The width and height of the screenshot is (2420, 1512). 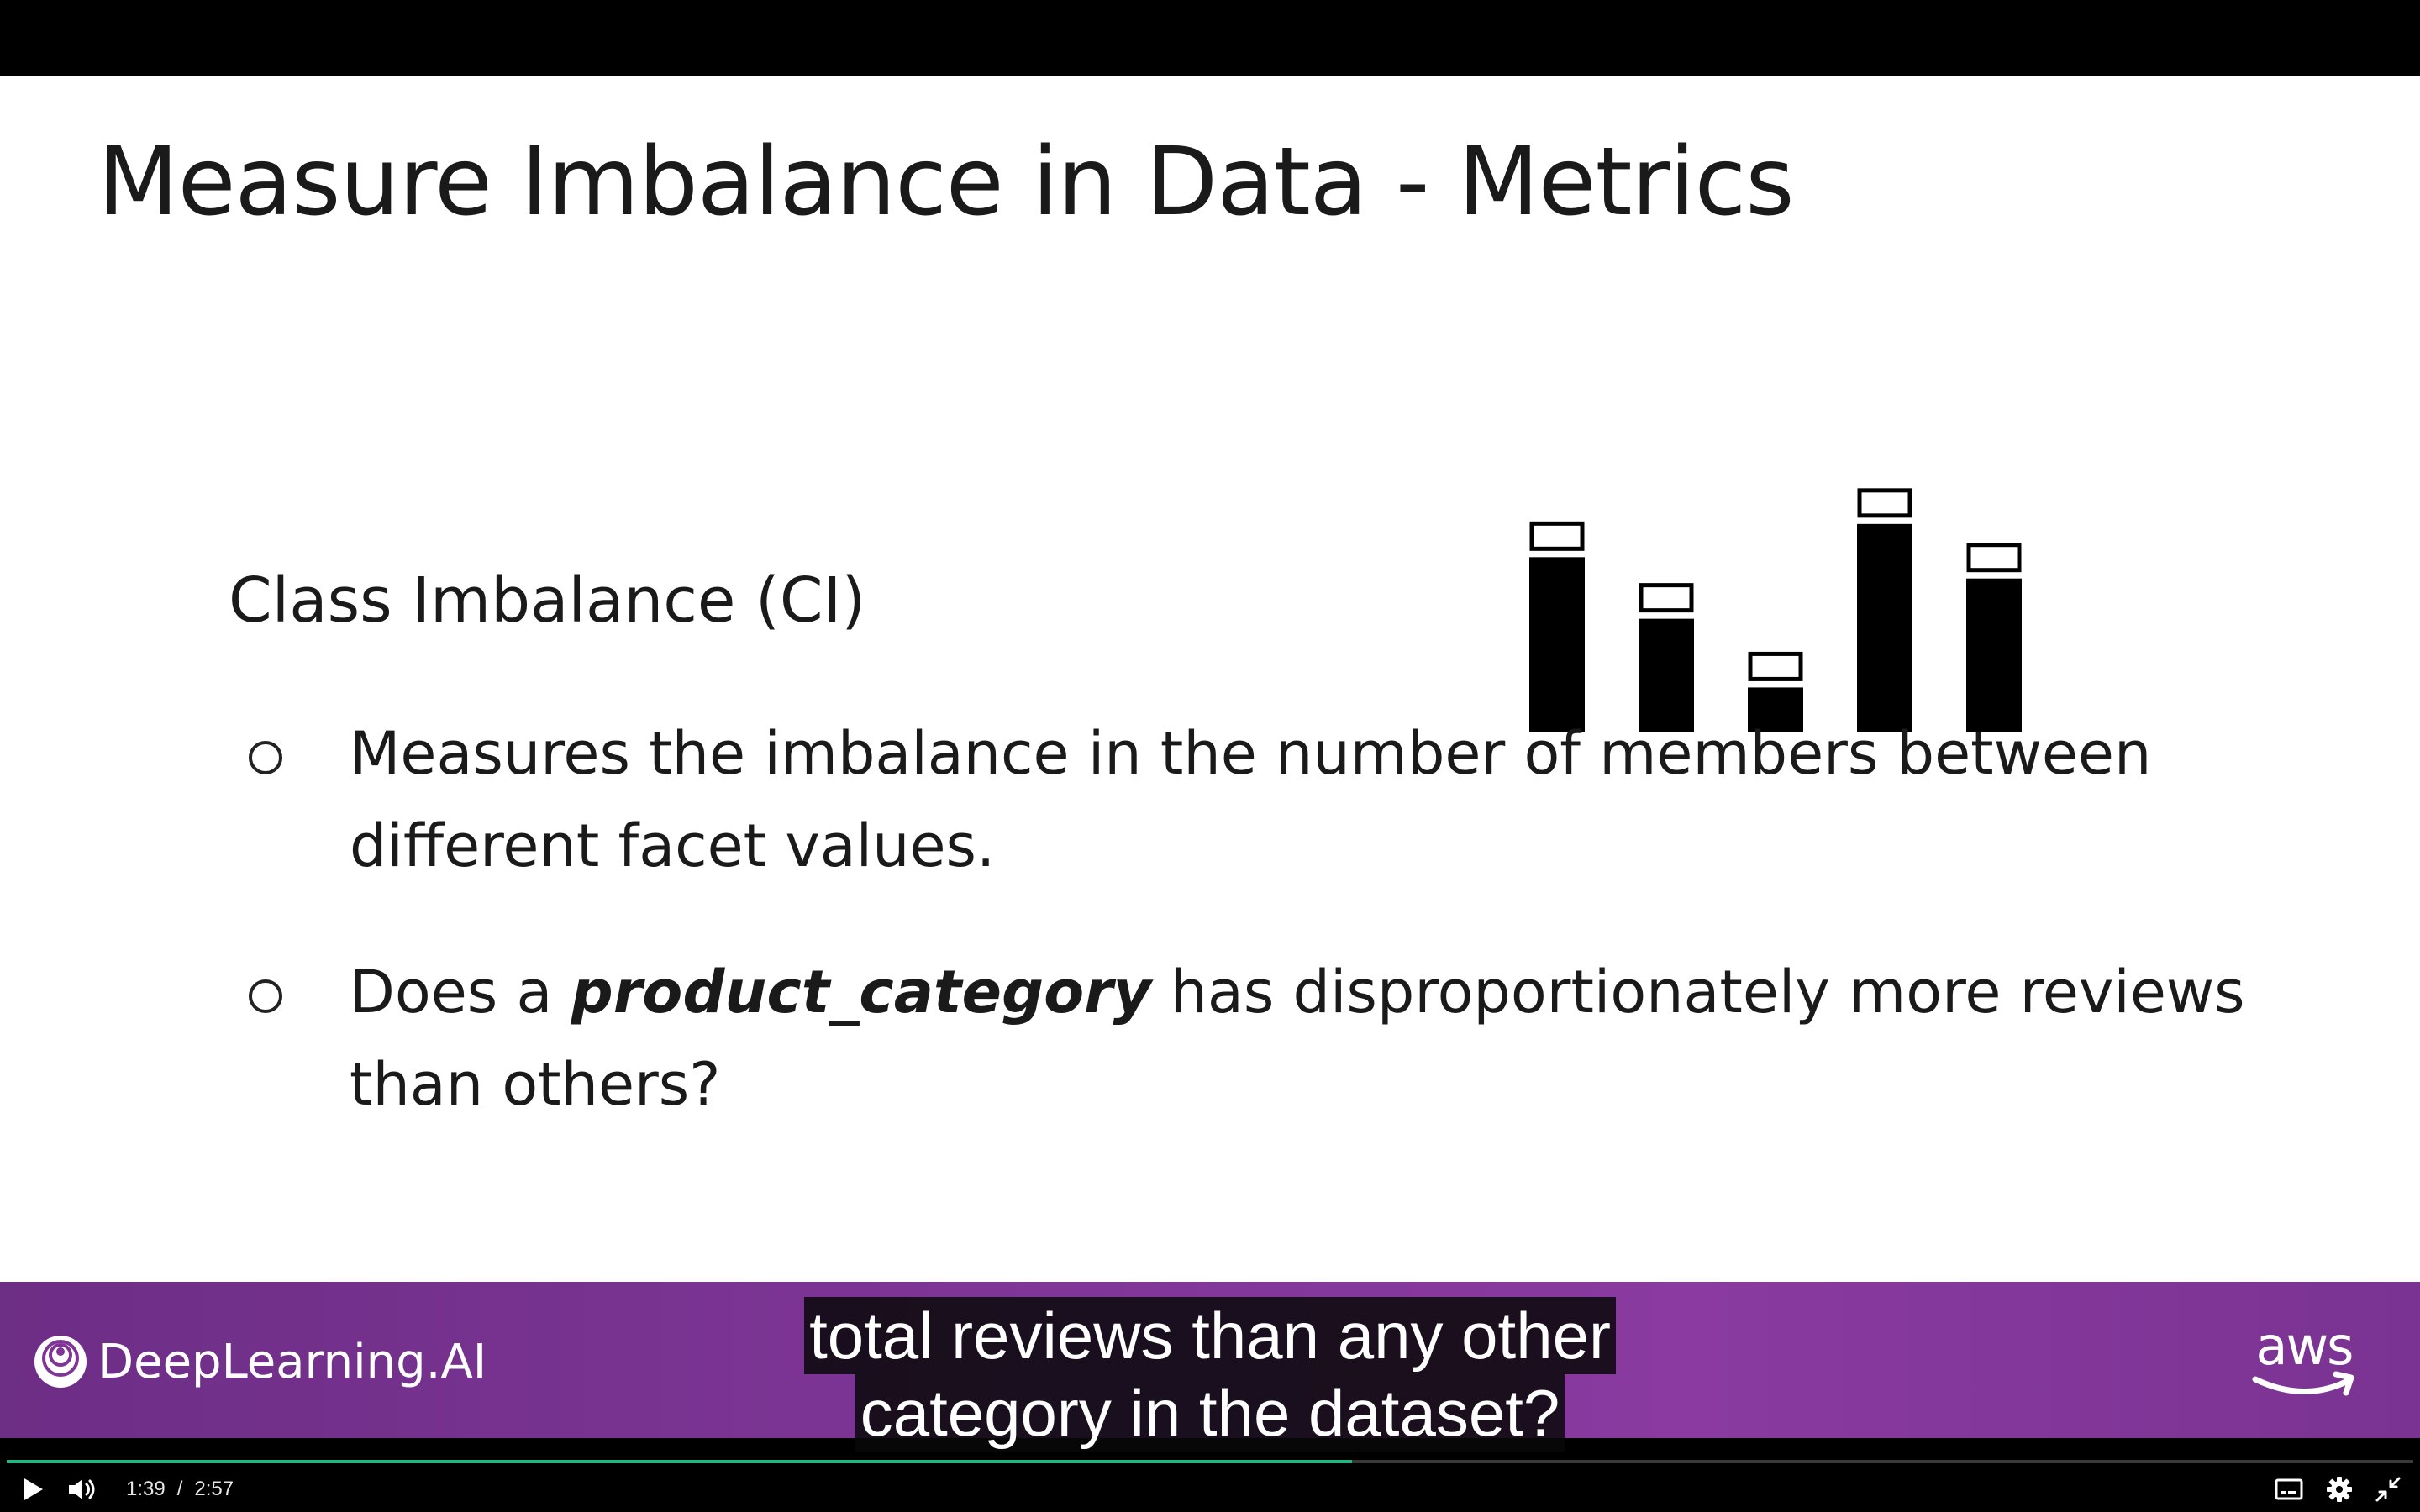 I want to click on section-heading: Class Imbalance (CI), so click(x=547, y=600).